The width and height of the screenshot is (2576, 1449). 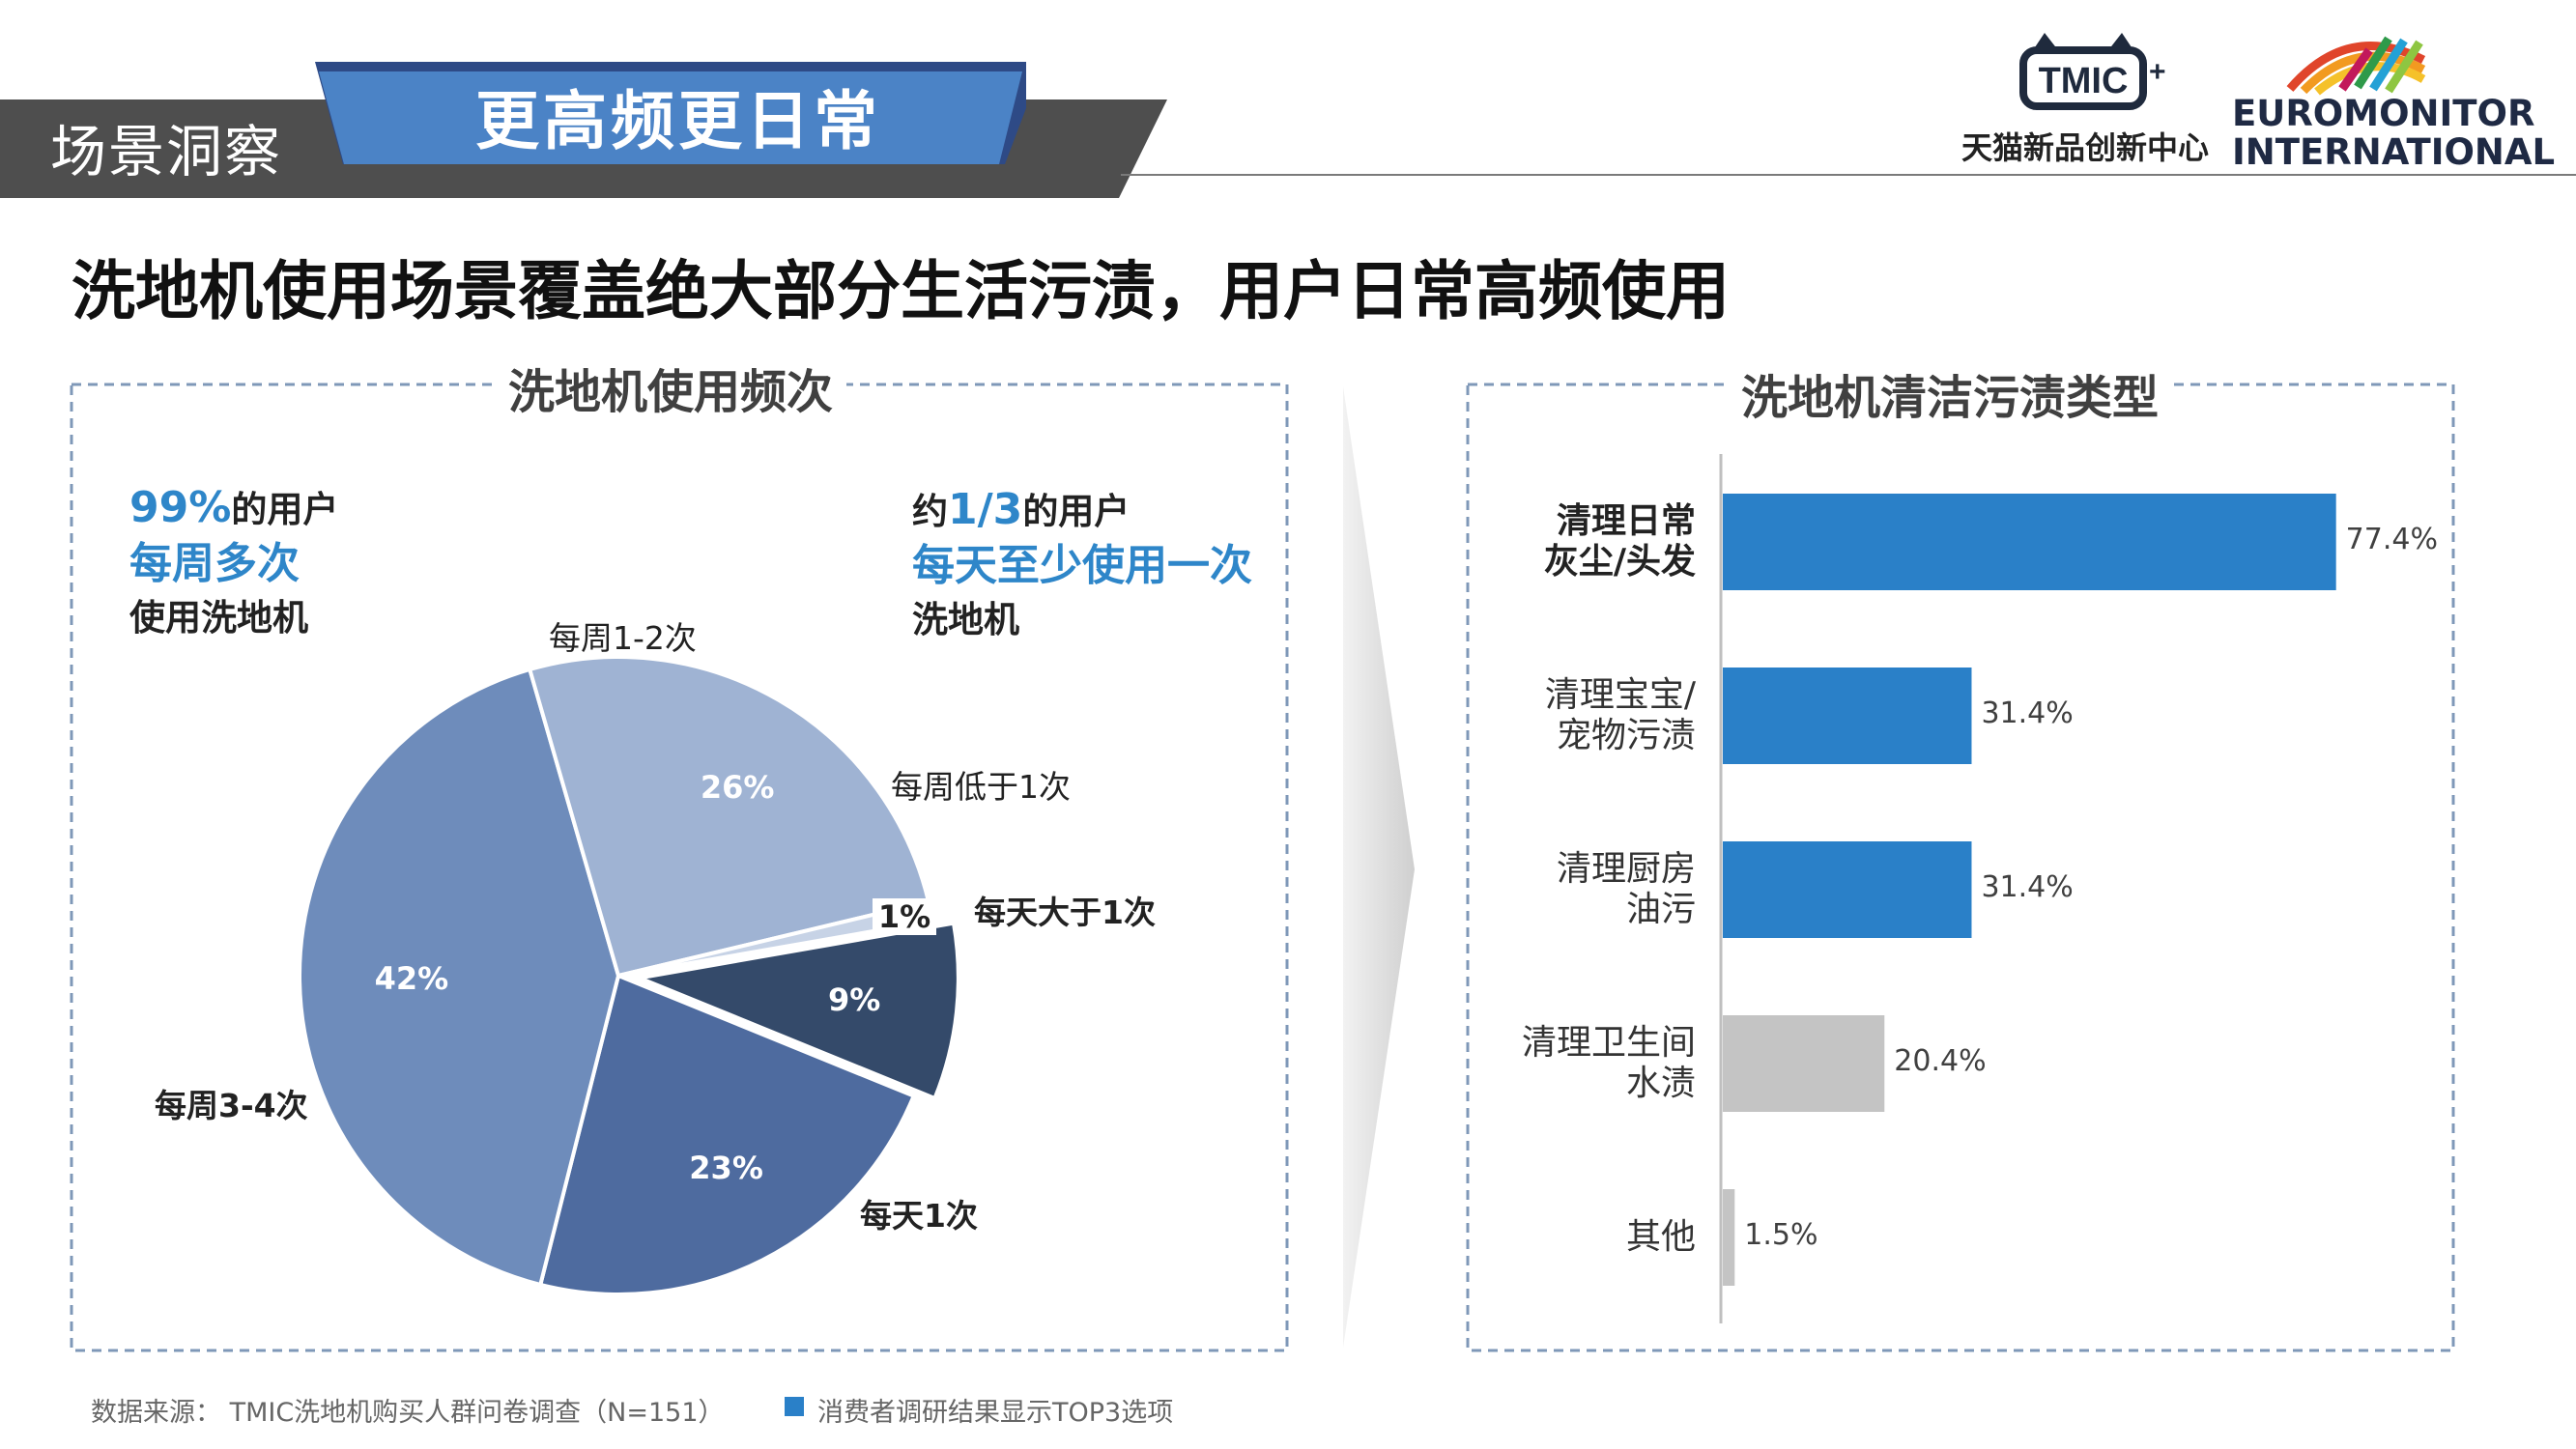 I want to click on pie-value-label: 42%, so click(x=412, y=978).